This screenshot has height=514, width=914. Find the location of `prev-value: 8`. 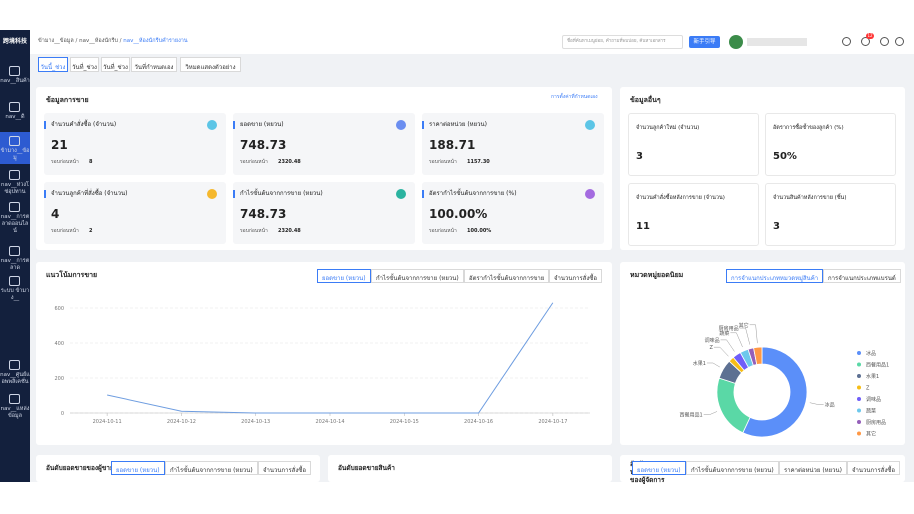

prev-value: 8 is located at coordinates (91, 162).